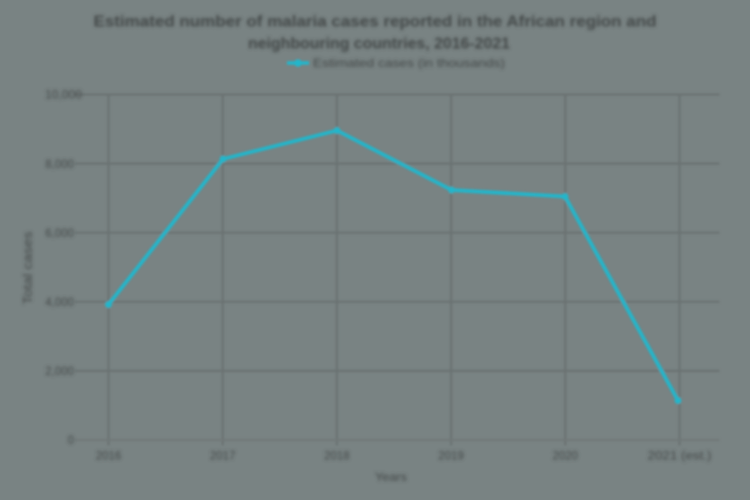 This screenshot has height=500, width=750. Describe the element at coordinates (451, 457) in the screenshot. I see `svg-text: 2019` at that location.